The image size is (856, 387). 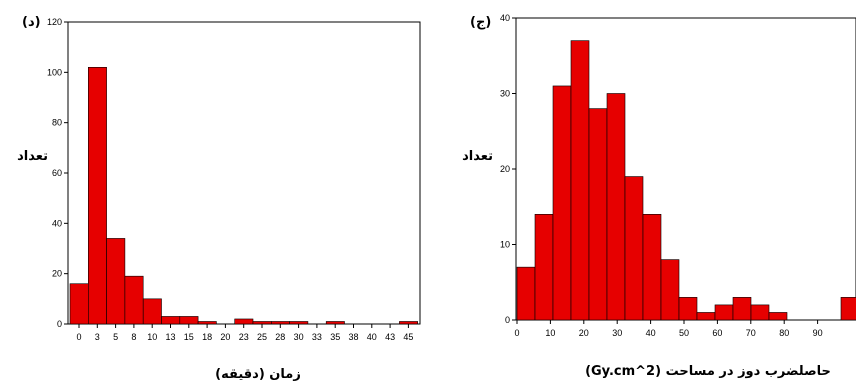 What do you see at coordinates (751, 333) in the screenshot?
I see `right-x-tick-label: 70` at bounding box center [751, 333].